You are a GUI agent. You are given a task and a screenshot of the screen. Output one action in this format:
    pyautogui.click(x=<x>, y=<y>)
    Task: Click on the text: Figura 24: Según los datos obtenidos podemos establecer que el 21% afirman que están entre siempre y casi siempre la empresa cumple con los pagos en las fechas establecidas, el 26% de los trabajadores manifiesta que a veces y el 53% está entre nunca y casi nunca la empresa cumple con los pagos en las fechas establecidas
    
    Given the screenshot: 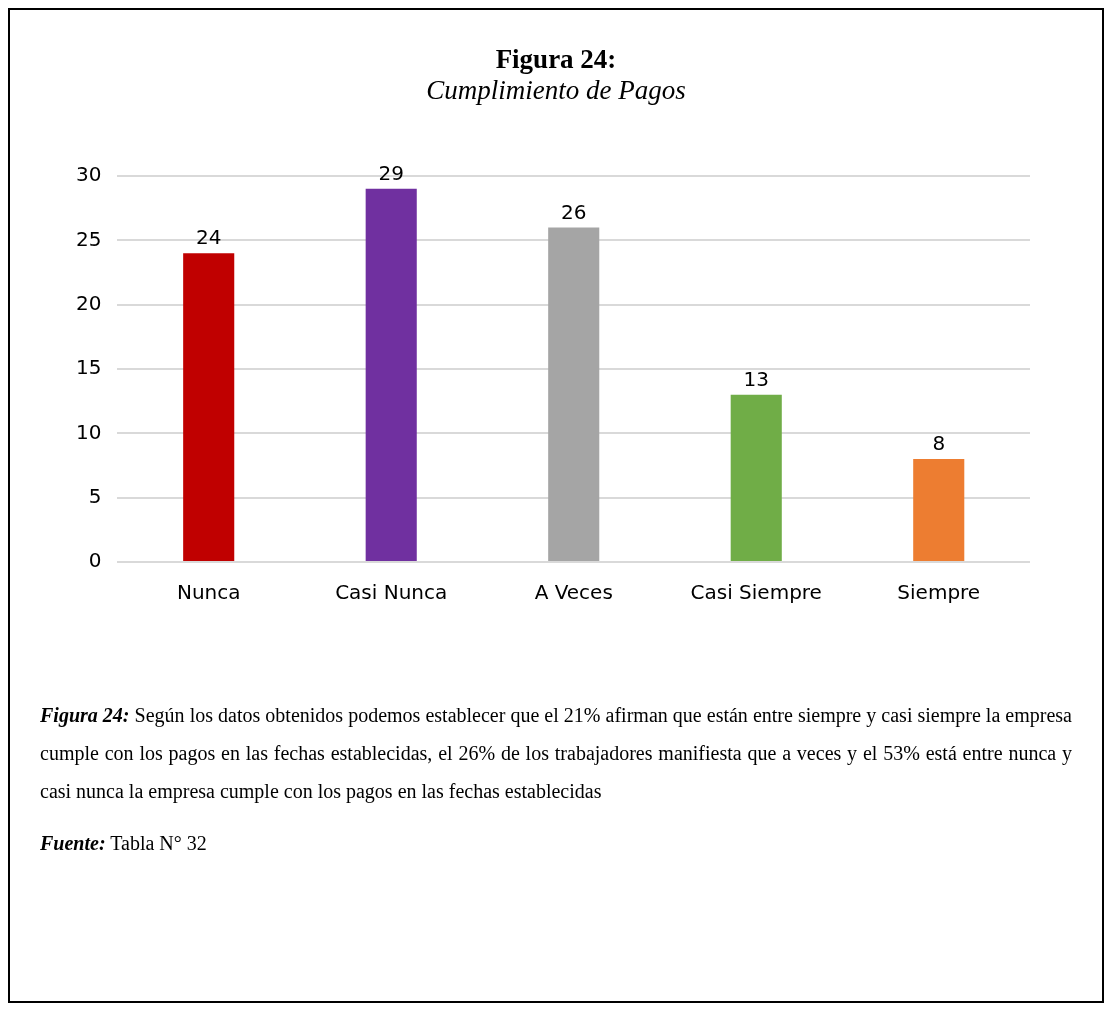 What is the action you would take?
    pyautogui.click(x=556, y=753)
    